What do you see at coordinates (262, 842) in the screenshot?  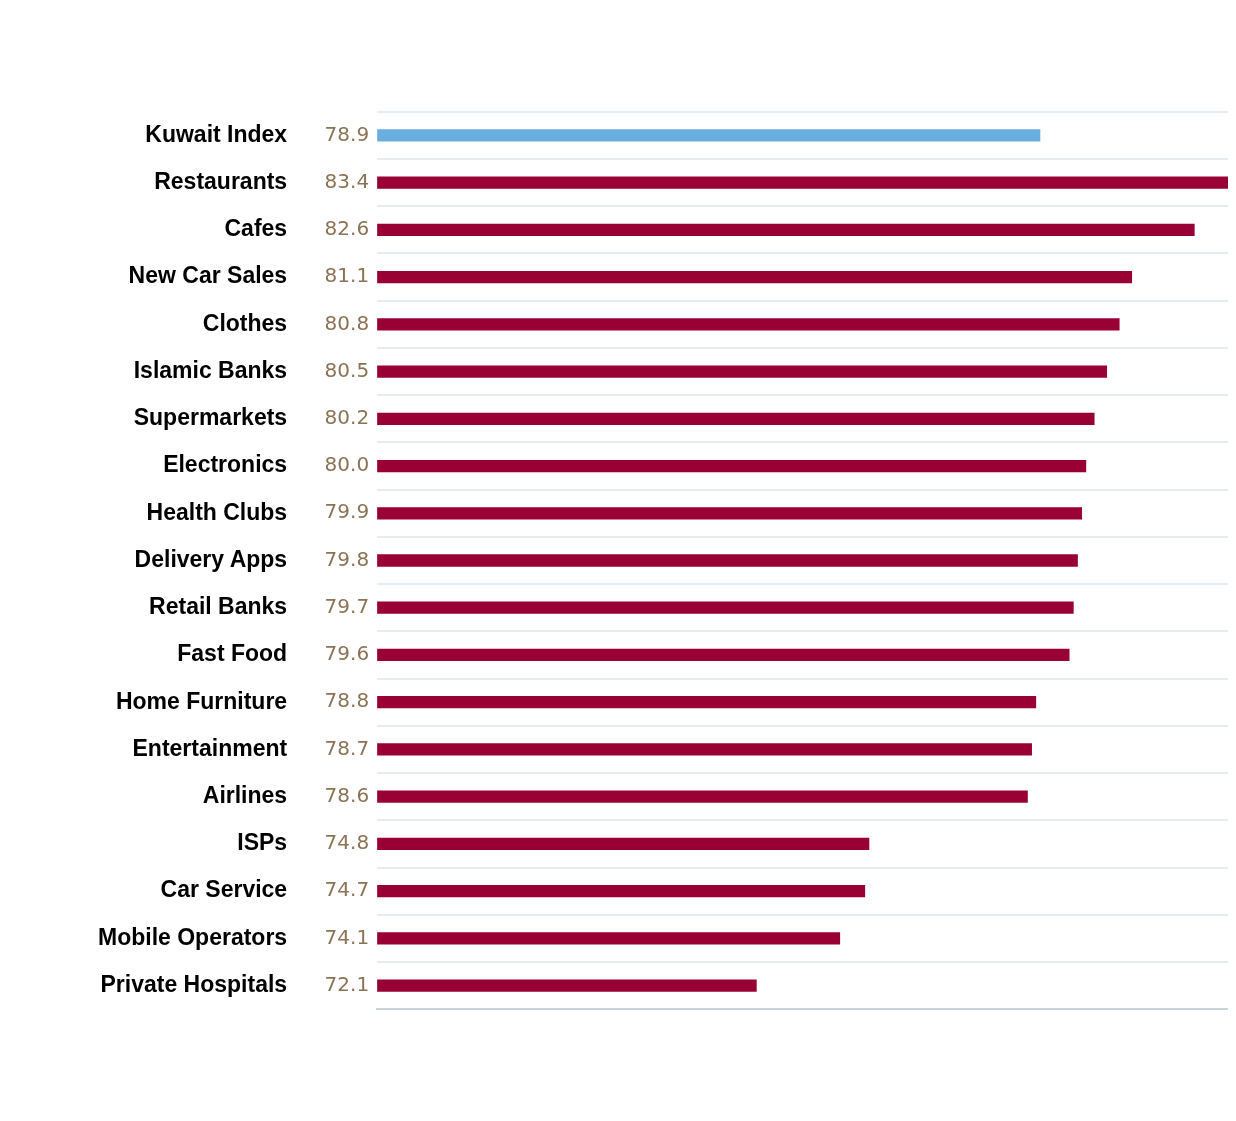 I see `y-tick-label: ISPs` at bounding box center [262, 842].